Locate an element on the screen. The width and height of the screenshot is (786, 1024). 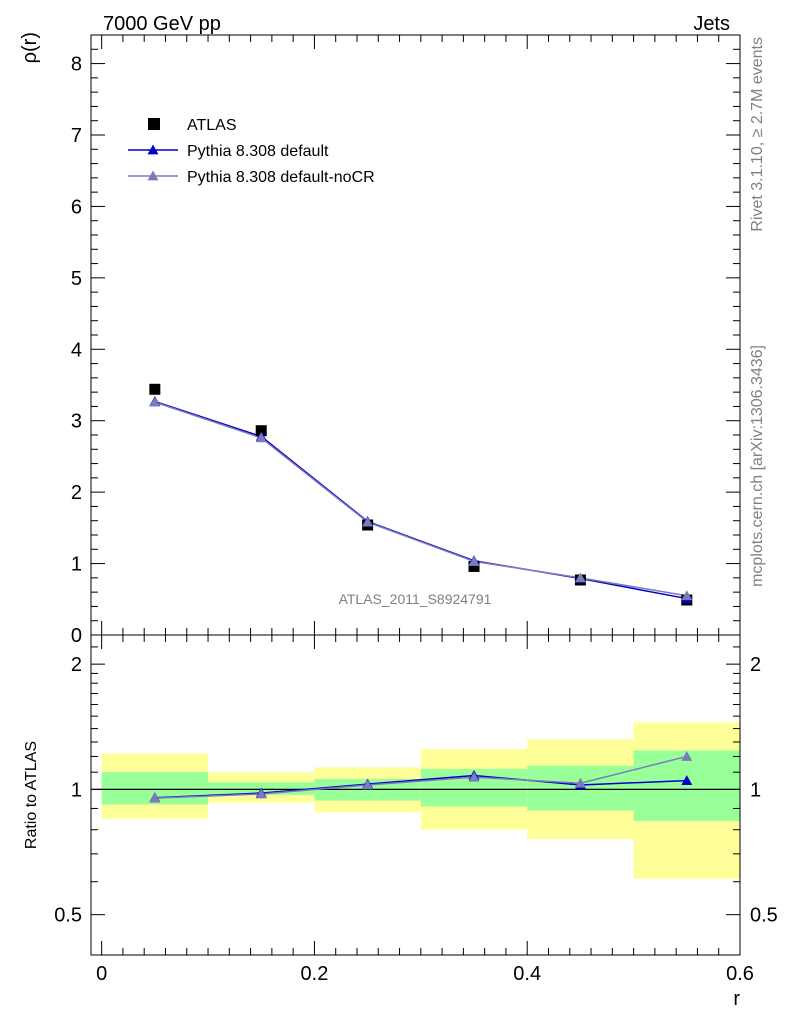
legend-label: Pythia 8.308 default is located at coordinates (258, 151).